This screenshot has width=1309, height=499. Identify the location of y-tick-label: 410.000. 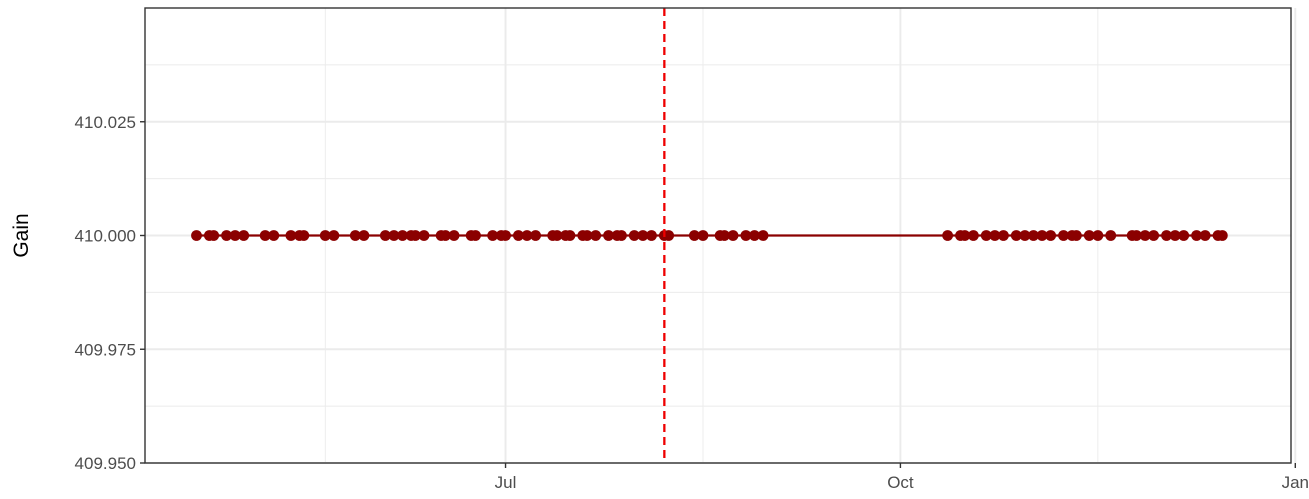
(105, 236).